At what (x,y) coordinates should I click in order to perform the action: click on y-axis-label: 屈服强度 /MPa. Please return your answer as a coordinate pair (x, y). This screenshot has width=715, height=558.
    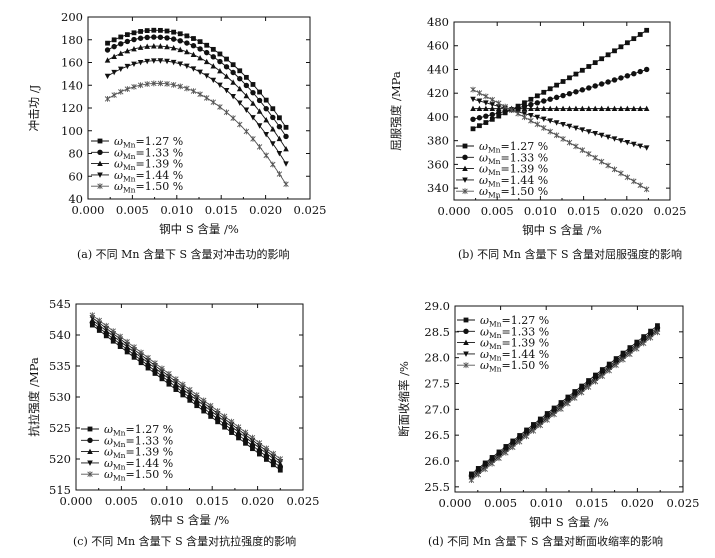
    Looking at the image, I should click on (396, 111).